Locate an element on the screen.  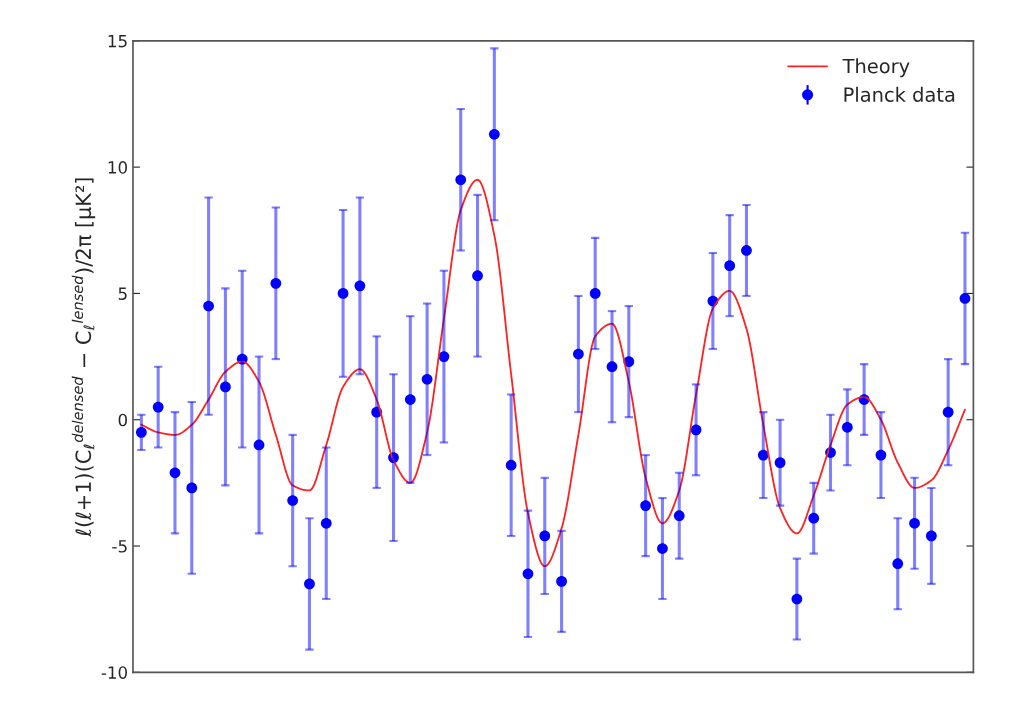
legend-label: Theory is located at coordinates (876, 68).